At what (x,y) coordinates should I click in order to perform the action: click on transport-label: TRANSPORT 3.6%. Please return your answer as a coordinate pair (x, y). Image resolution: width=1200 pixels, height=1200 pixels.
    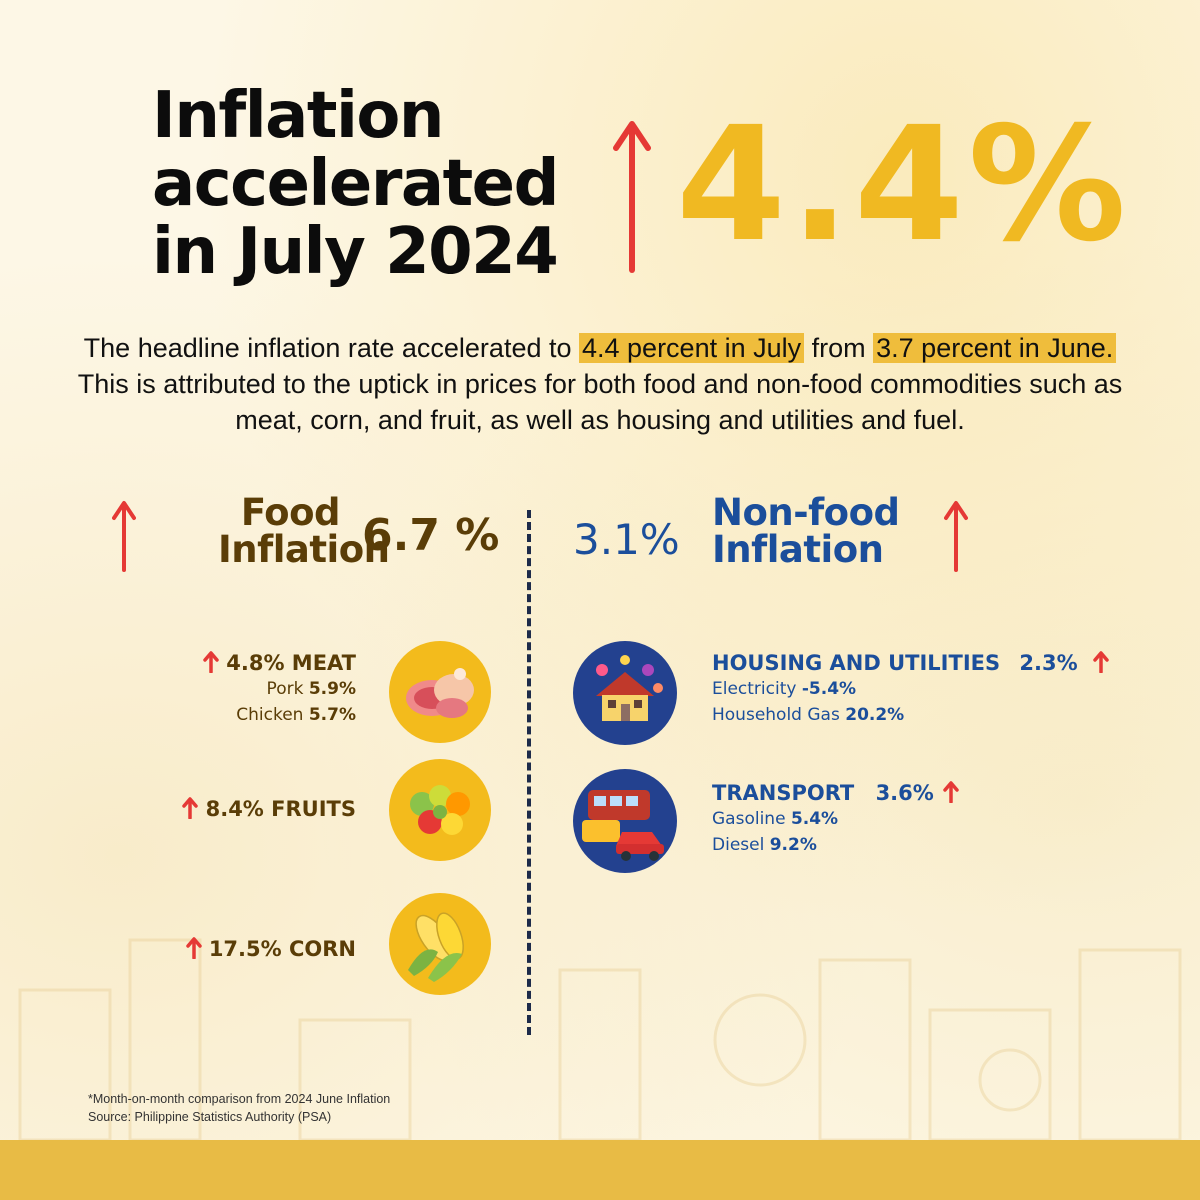
    Looking at the image, I should click on (835, 793).